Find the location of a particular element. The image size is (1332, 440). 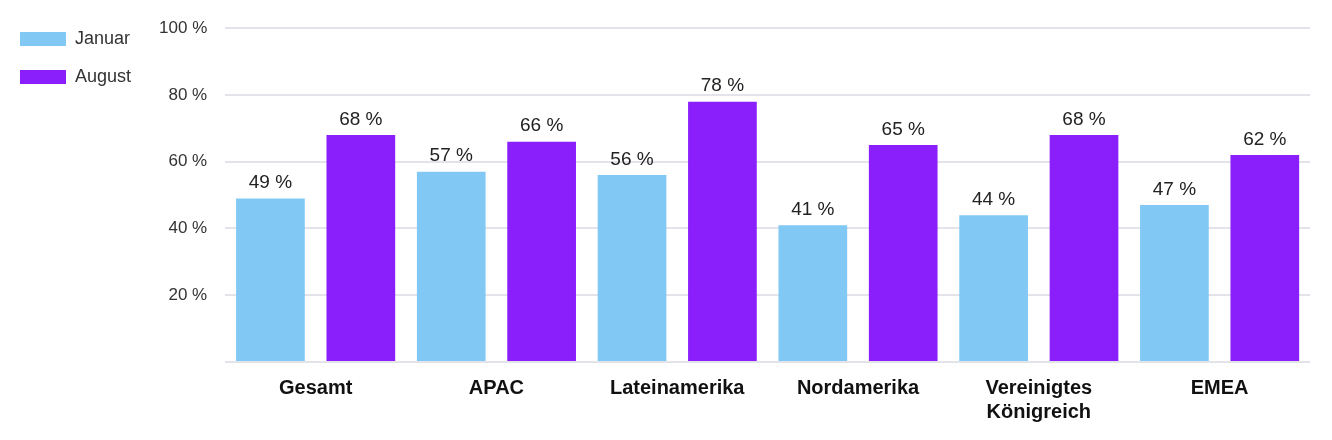

y-tick-label: 100 % is located at coordinates (183, 27).